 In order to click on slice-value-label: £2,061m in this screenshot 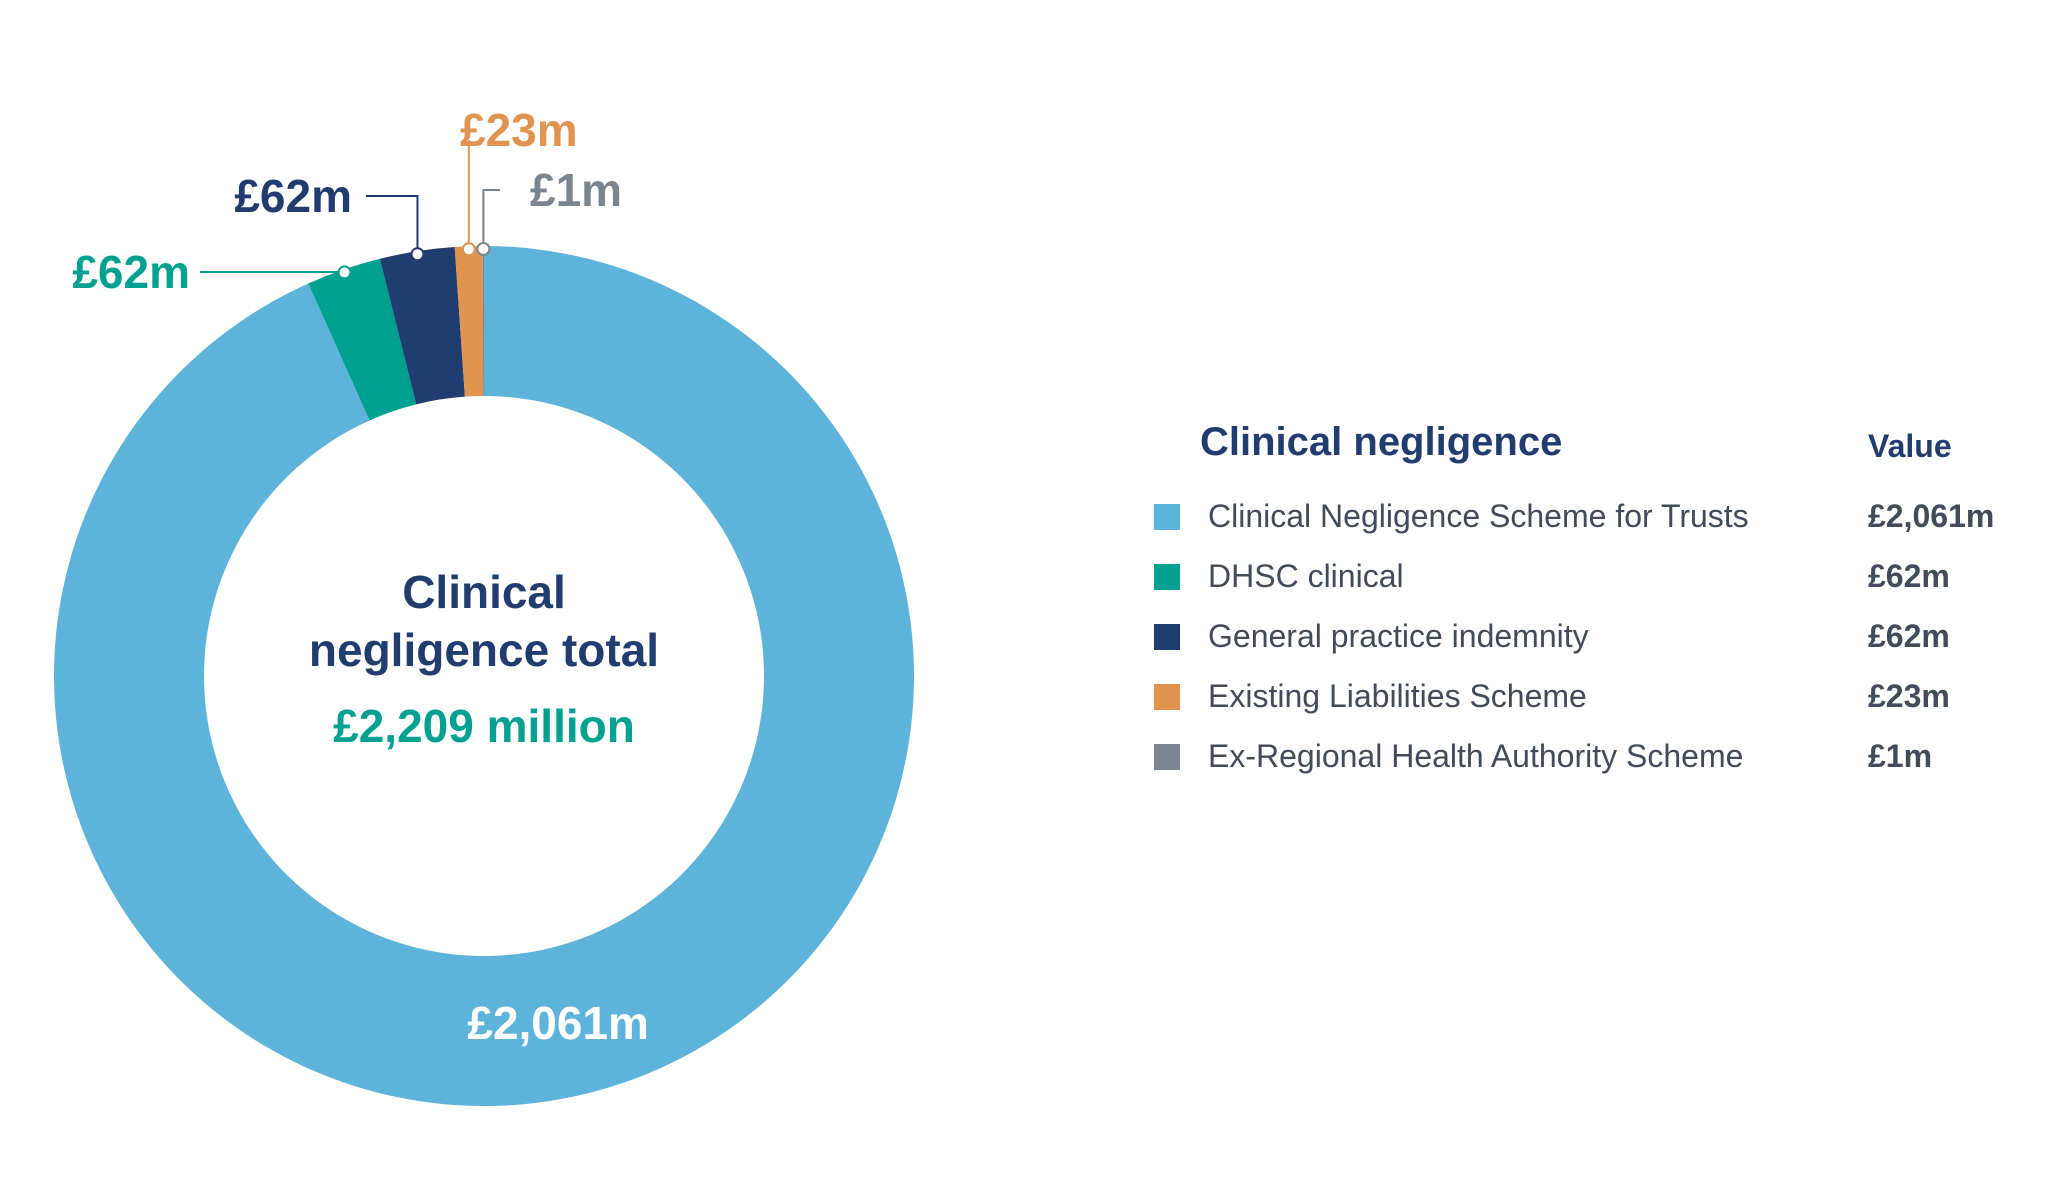, I will do `click(558, 1023)`.